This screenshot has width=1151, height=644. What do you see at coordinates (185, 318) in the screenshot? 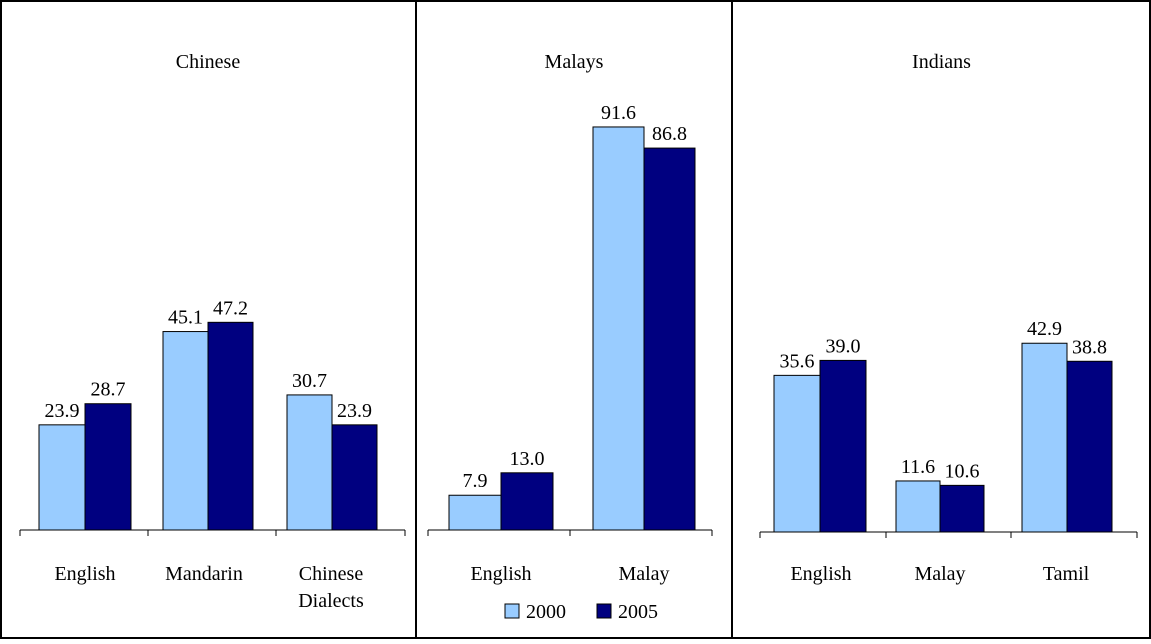
I see `data-label: 45.1` at bounding box center [185, 318].